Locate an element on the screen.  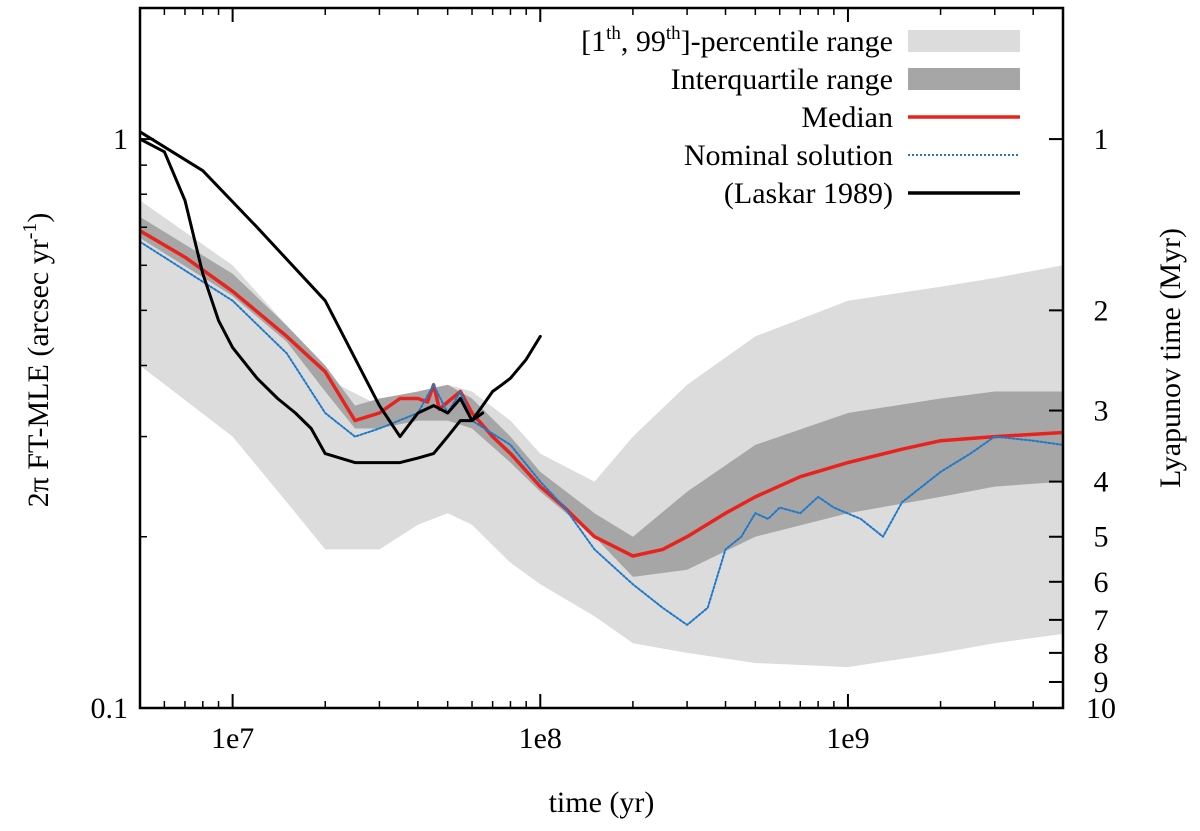
y2-tick-label: 6 is located at coordinates (1101, 582).